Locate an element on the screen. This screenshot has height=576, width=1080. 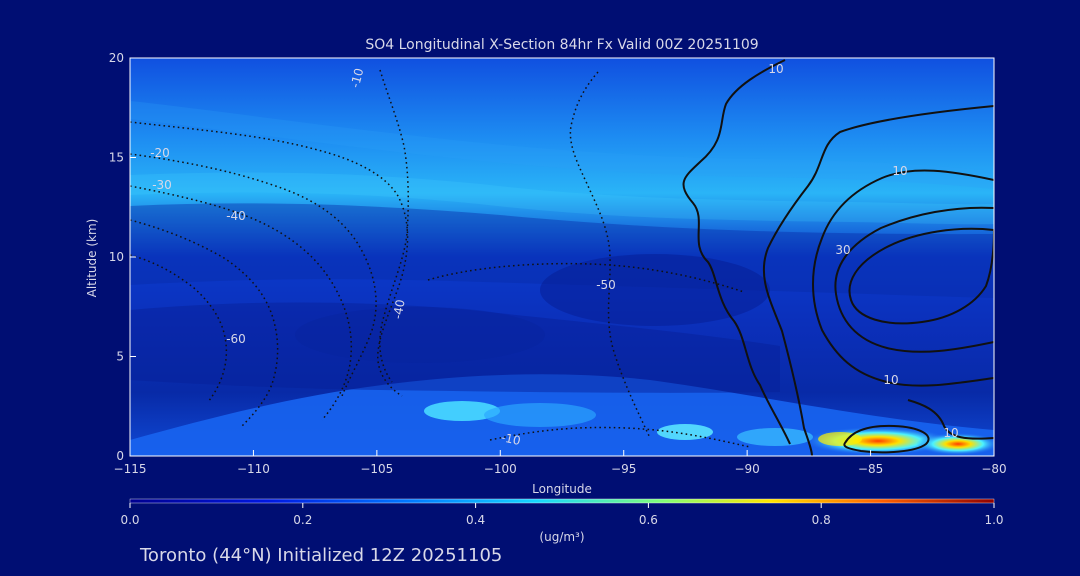
x-tick-label: −110 is located at coordinates (253, 469).